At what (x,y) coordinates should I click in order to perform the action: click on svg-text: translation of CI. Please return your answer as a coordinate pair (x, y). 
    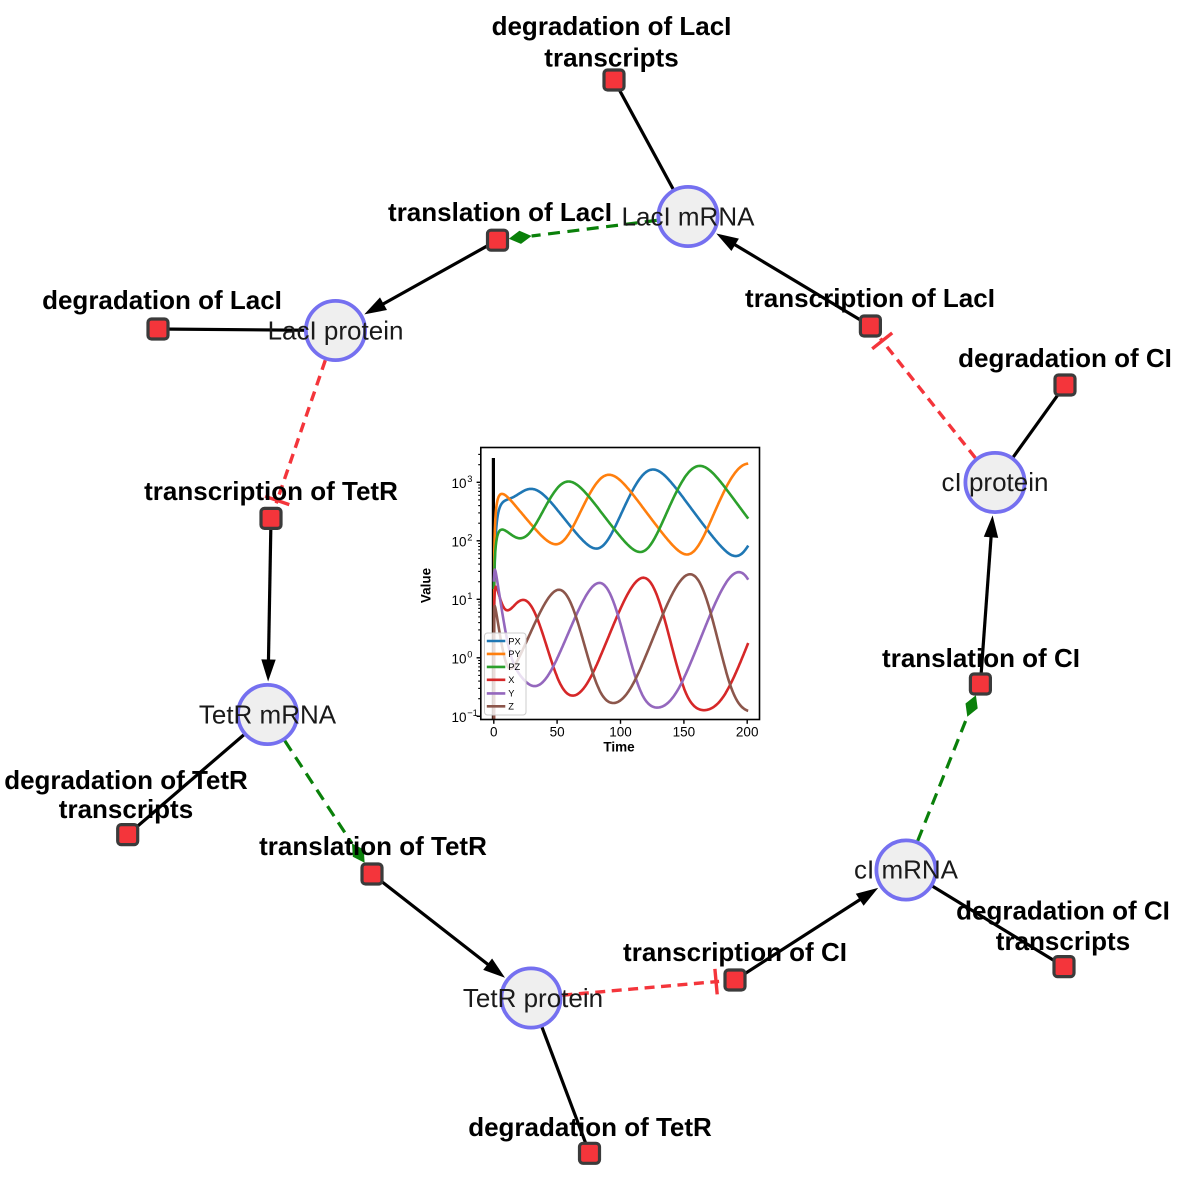
    Looking at the image, I should click on (981, 658).